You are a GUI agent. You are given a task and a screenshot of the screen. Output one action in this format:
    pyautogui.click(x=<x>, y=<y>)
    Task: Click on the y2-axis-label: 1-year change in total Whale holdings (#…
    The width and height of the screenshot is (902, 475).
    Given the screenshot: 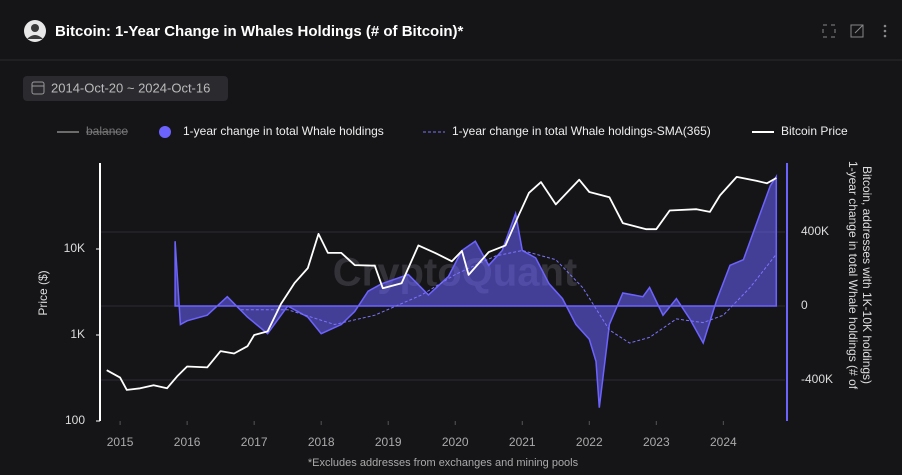 What is the action you would take?
    pyautogui.click(x=853, y=275)
    